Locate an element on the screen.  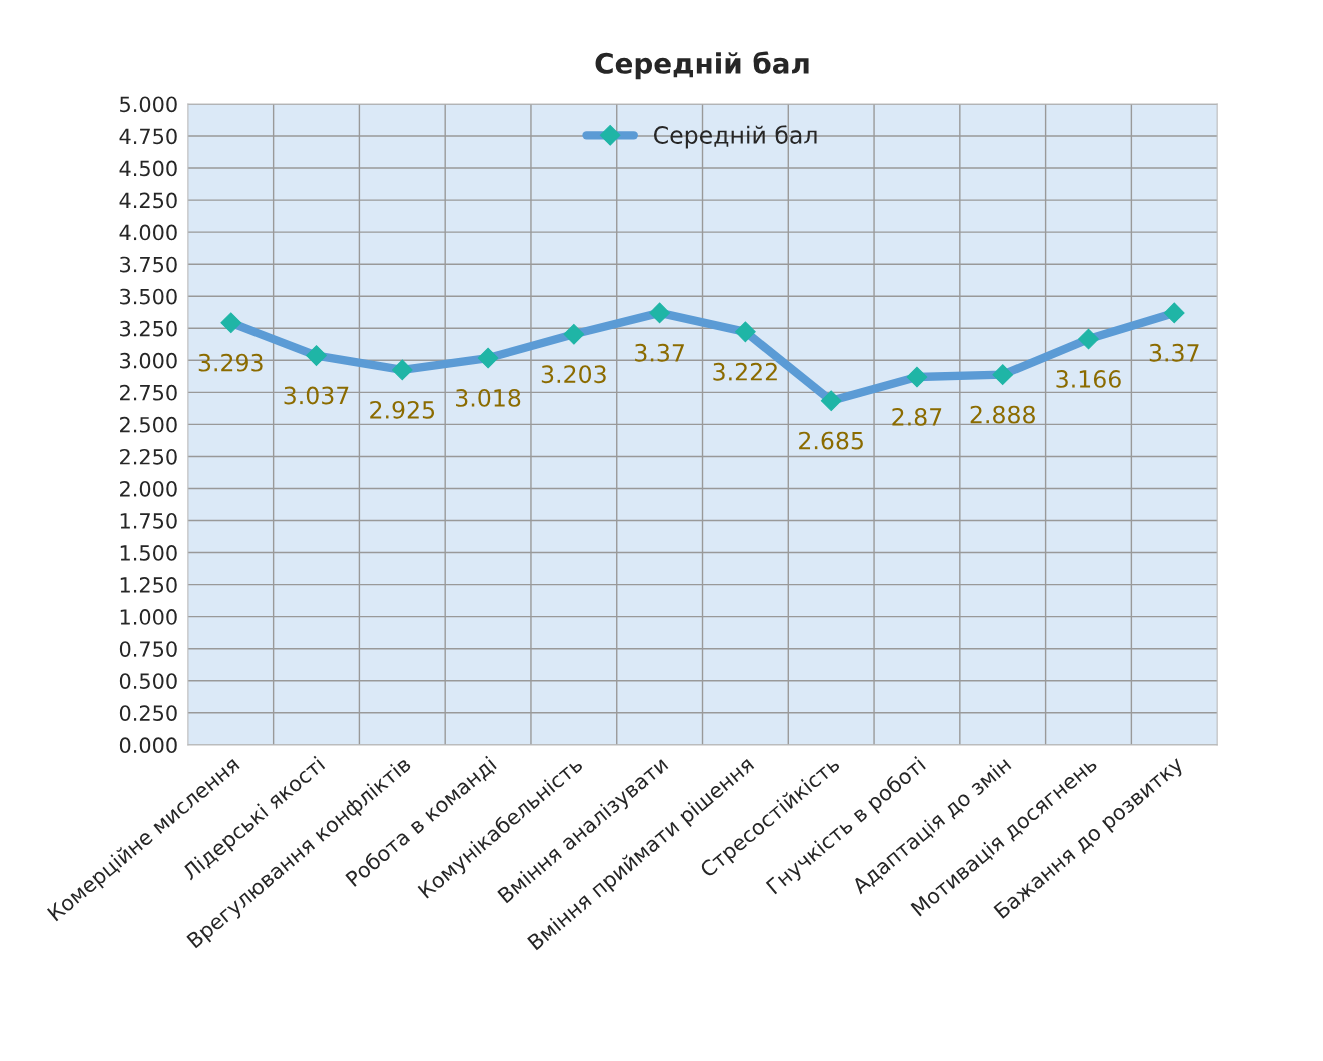
data-label: 2.888 is located at coordinates (1002, 414).